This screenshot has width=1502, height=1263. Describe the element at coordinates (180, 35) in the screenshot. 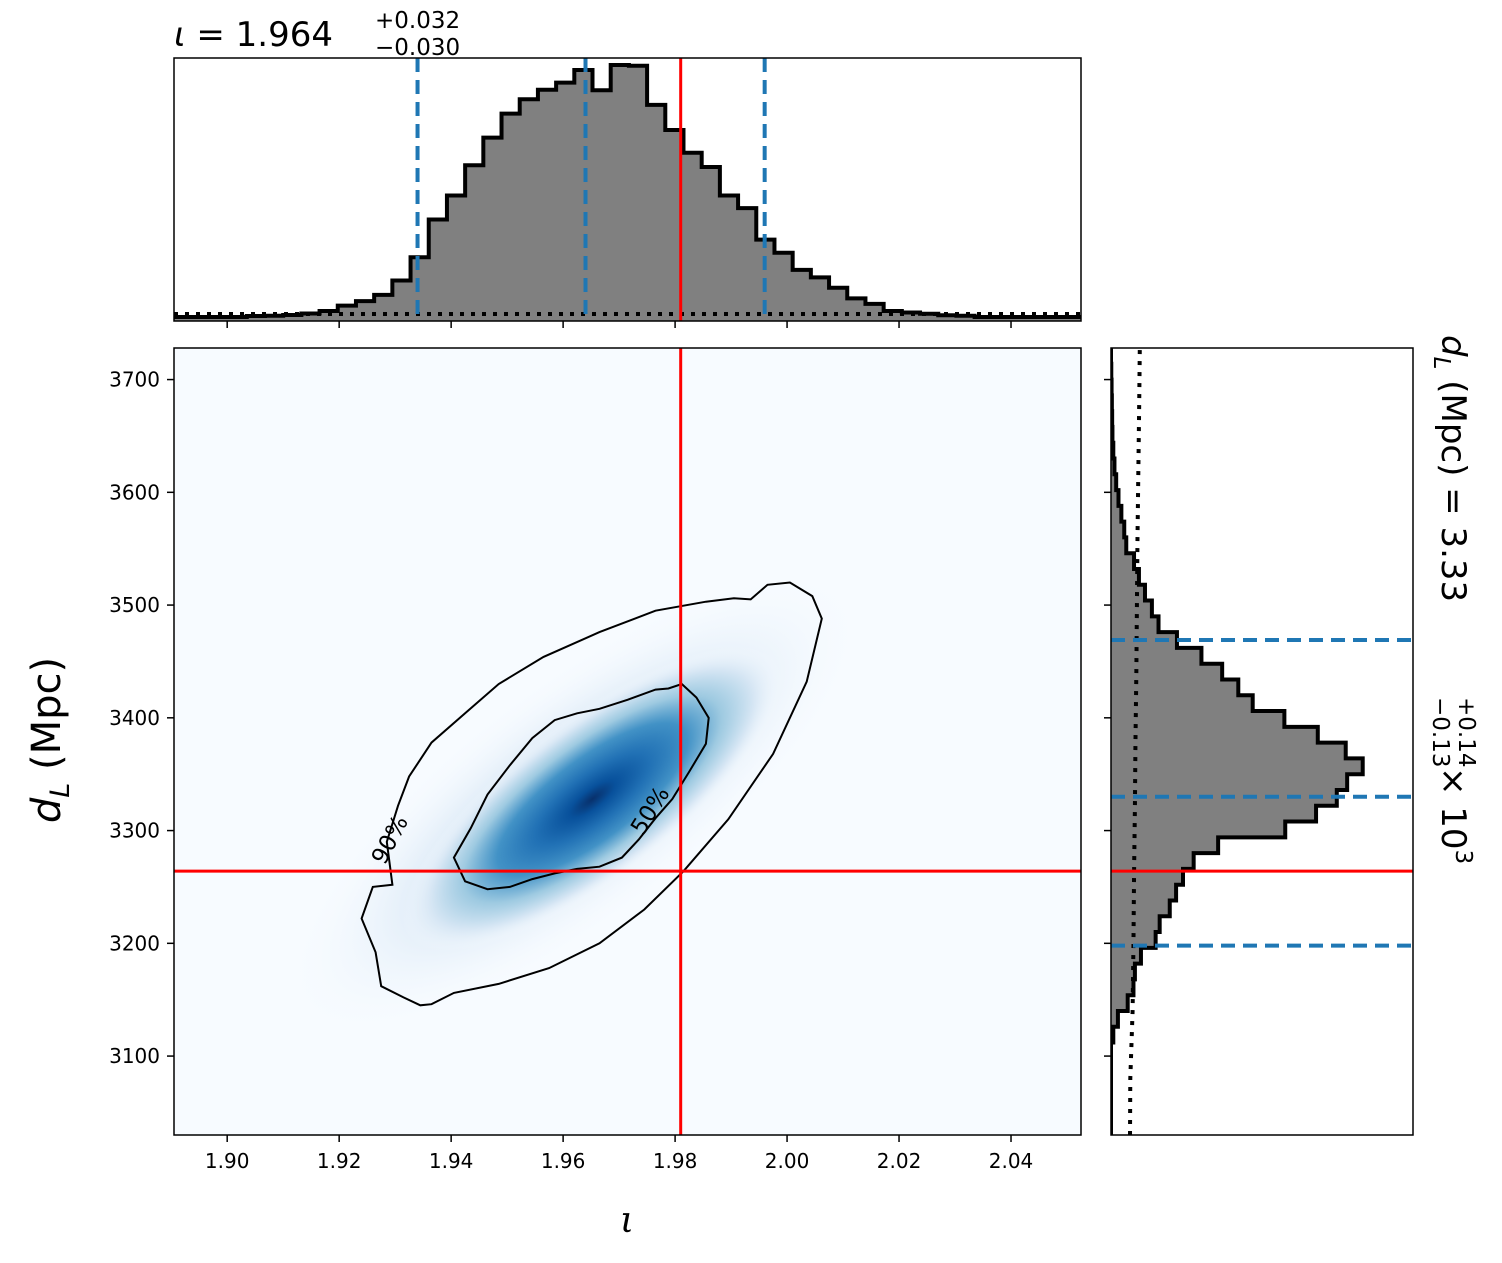

I see `iota-symbol: ι` at that location.